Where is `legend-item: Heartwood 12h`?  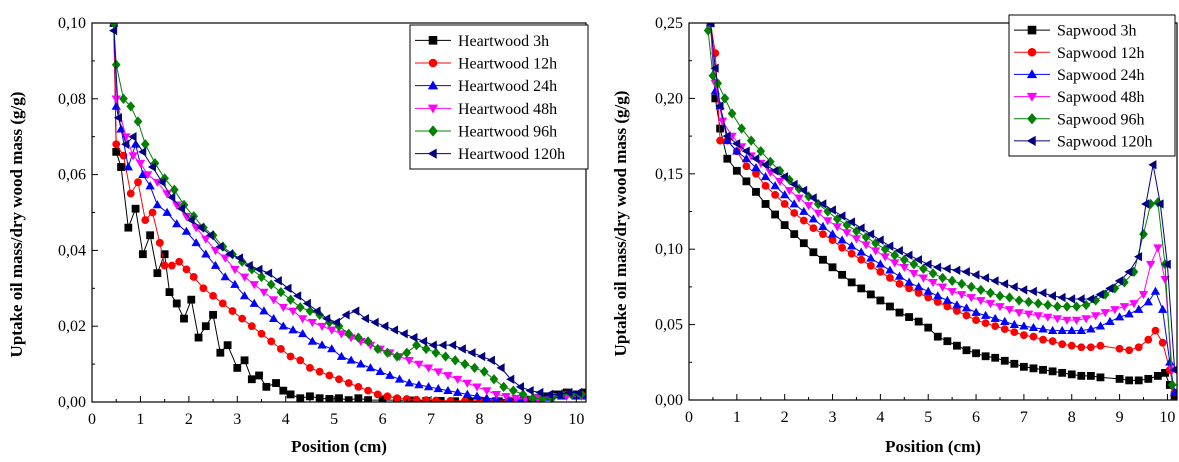
legend-item: Heartwood 12h is located at coordinates (486, 64).